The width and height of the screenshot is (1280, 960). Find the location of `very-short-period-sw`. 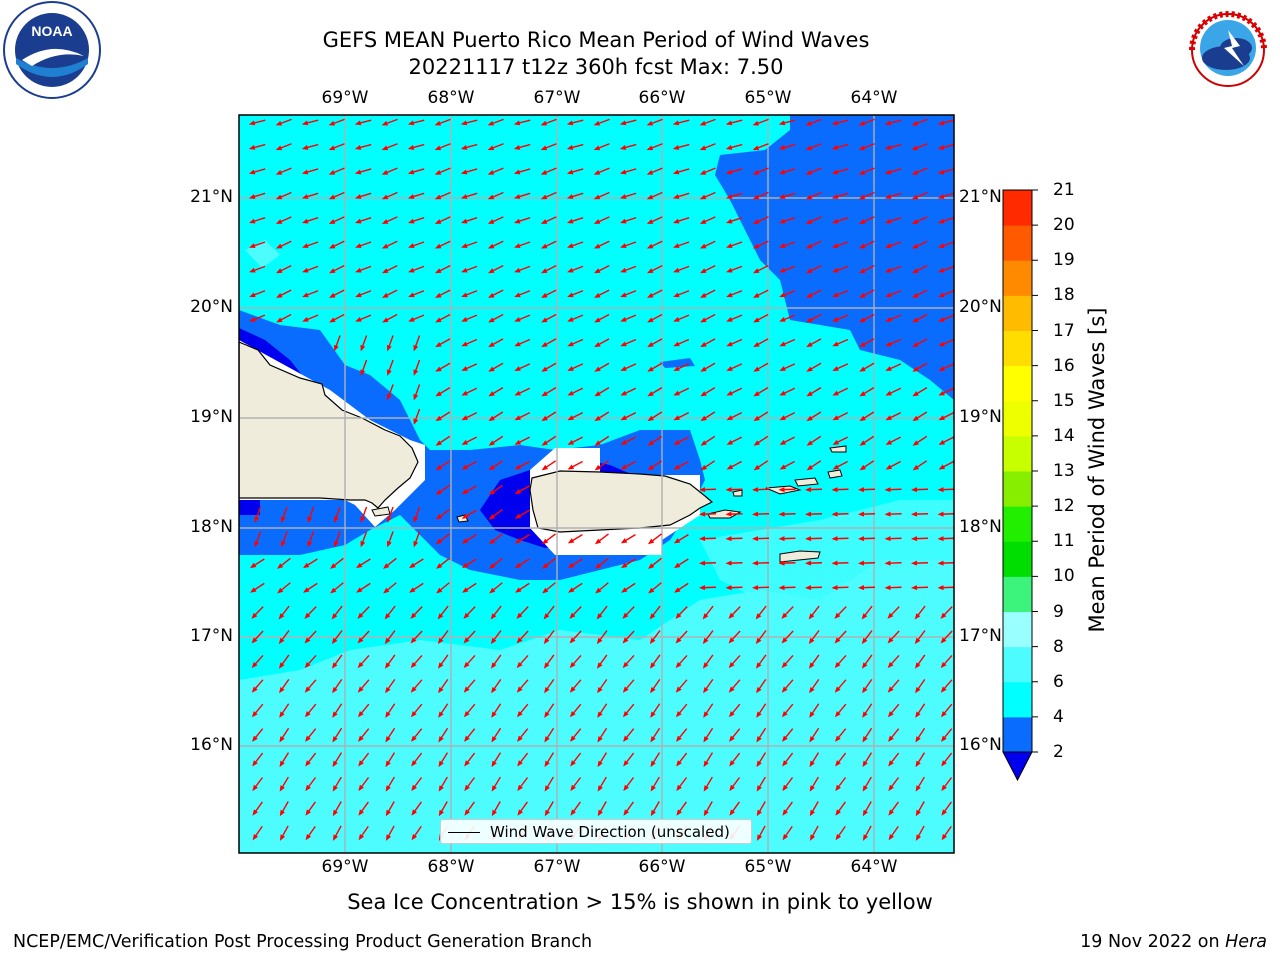

very-short-period-sw is located at coordinates (249, 506).